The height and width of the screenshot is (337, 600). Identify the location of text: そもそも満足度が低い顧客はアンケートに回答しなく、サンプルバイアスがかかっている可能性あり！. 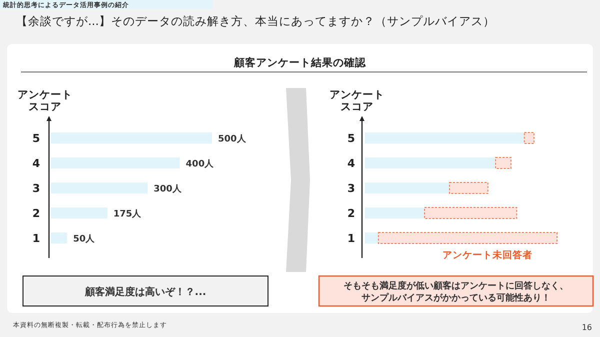
(456, 292).